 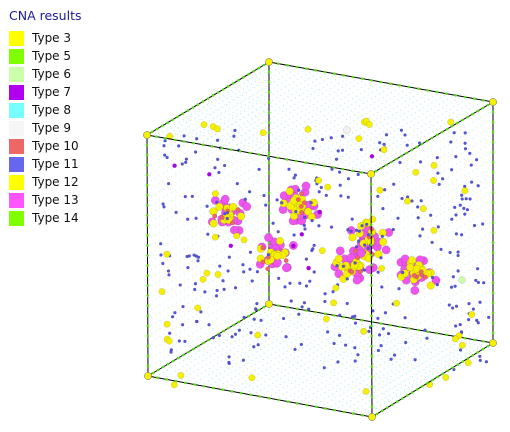 I want to click on type-10-atom, so click(x=298, y=200).